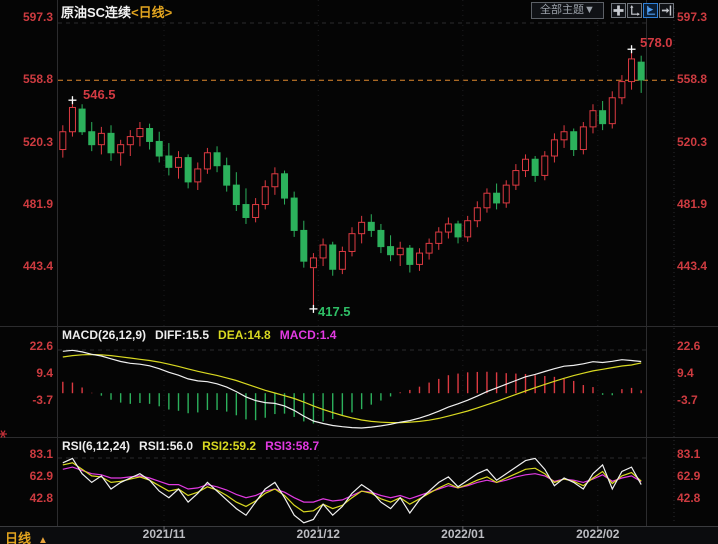 The image size is (718, 544). What do you see at coordinates (689, 345) in the screenshot?
I see `macd-axis-label-right: 22.6` at bounding box center [689, 345].